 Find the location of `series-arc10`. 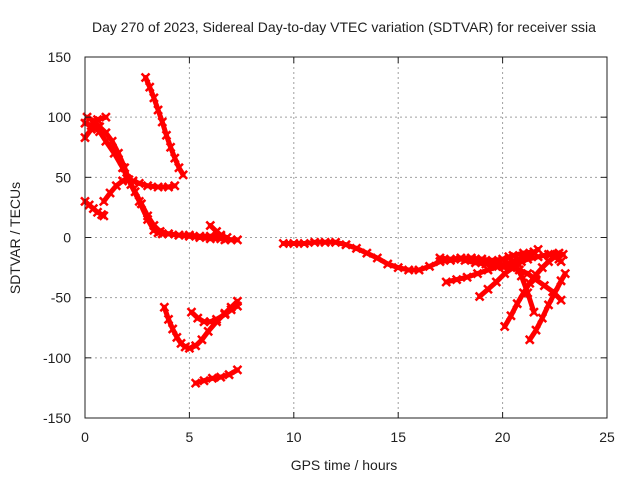

series-arc10 is located at coordinates (217, 232).